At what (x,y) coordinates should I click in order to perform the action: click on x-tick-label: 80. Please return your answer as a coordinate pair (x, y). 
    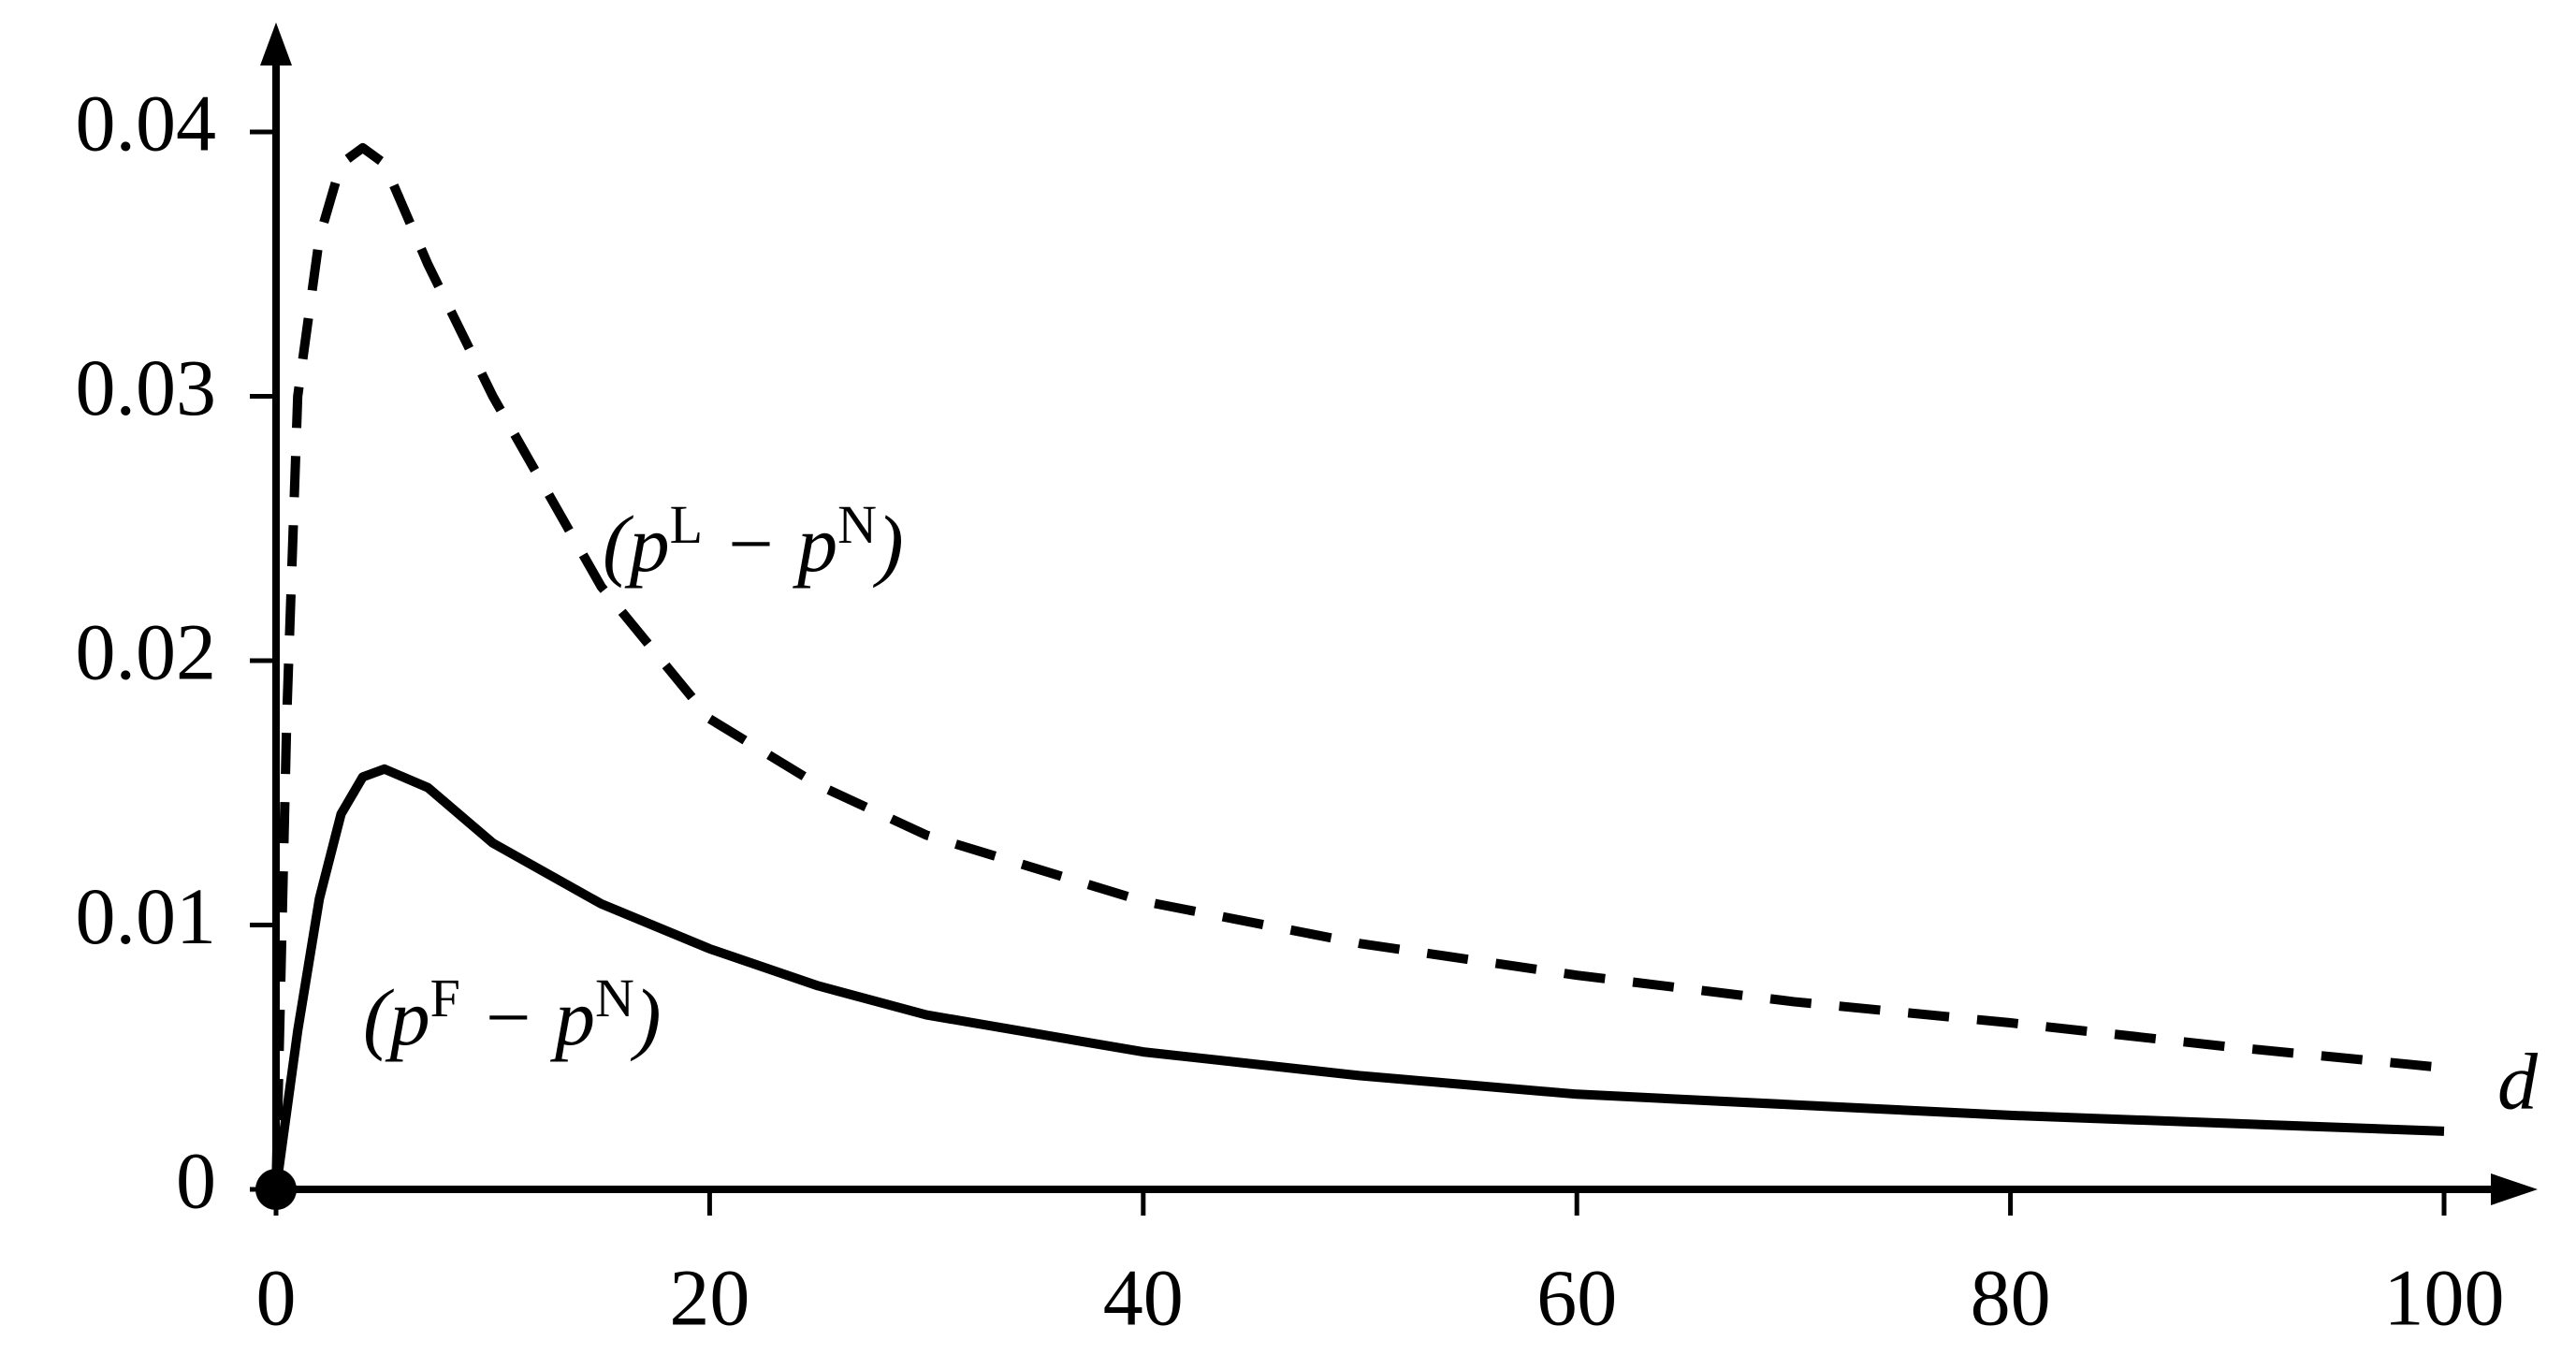
    Looking at the image, I should click on (2011, 1298).